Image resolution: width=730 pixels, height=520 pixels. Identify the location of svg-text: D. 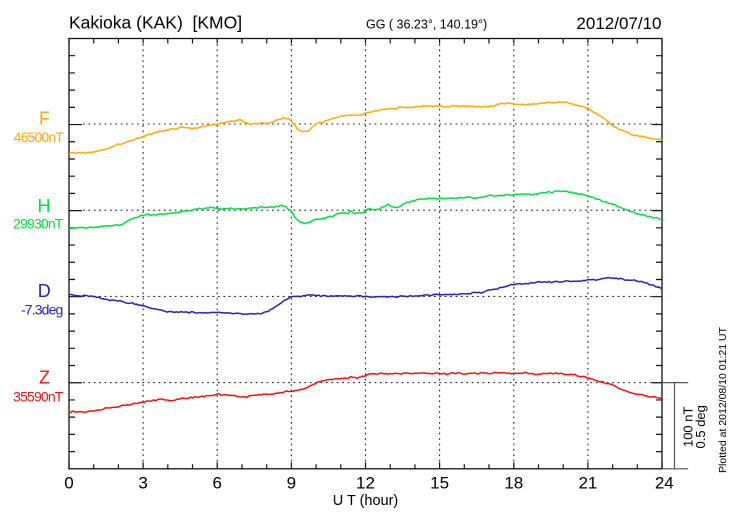
(44, 291).